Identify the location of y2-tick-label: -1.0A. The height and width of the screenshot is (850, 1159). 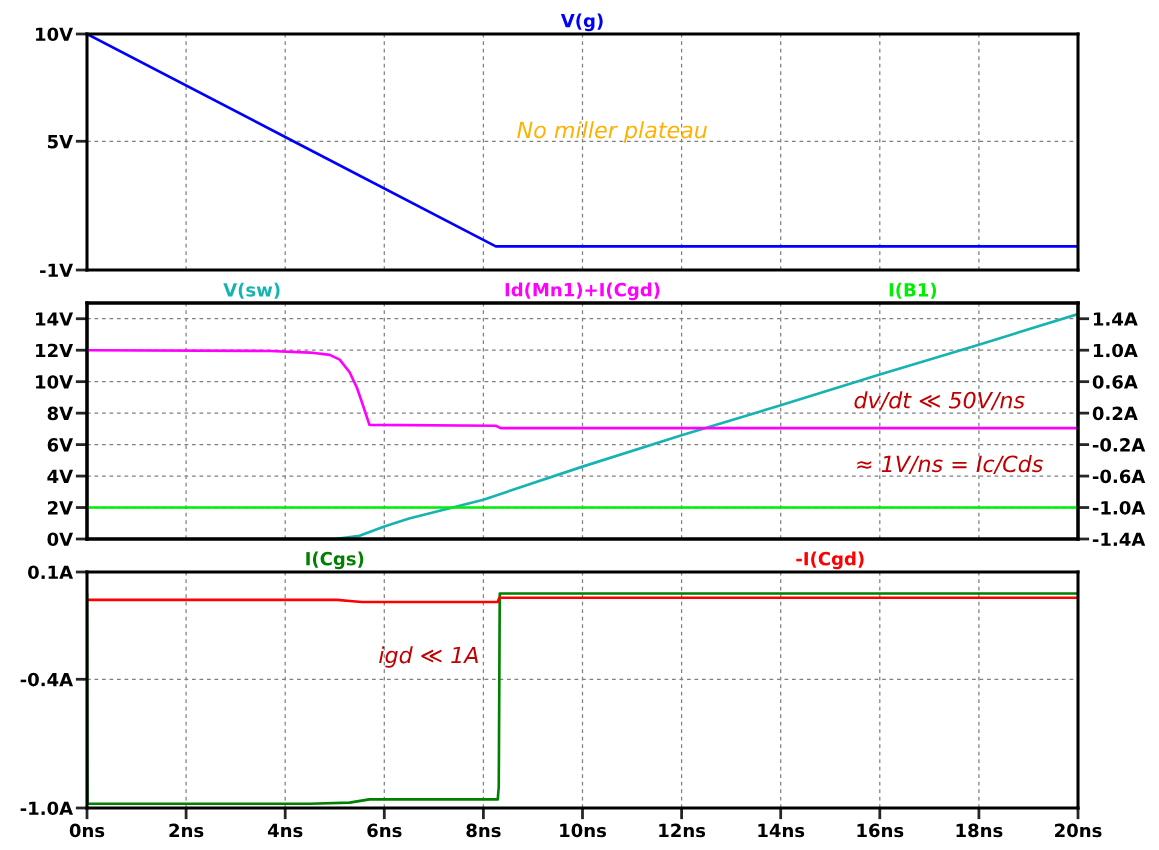
(1119, 507).